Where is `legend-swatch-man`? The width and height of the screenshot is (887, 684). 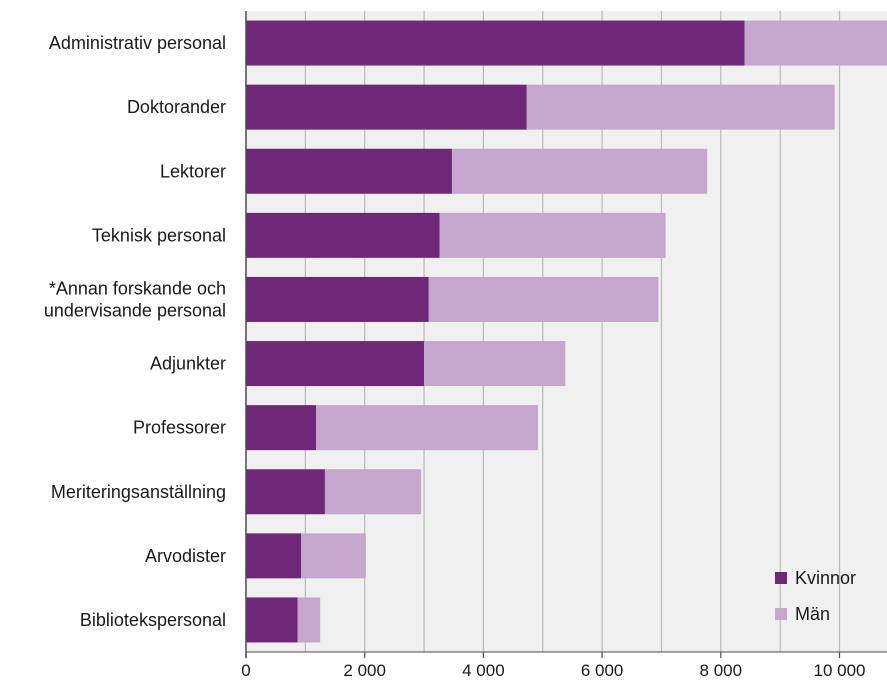
legend-swatch-man is located at coordinates (781, 614).